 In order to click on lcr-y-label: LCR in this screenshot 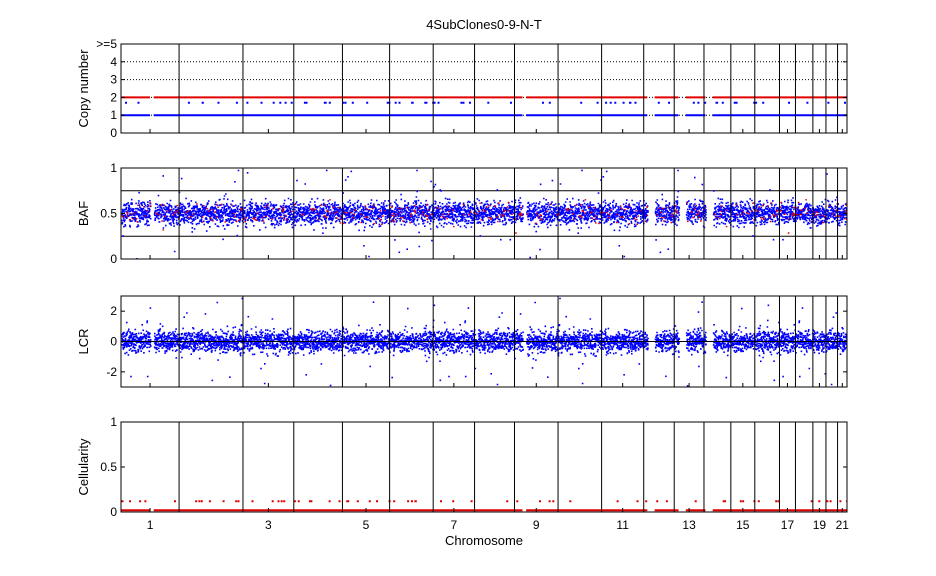, I will do `click(83, 341)`.